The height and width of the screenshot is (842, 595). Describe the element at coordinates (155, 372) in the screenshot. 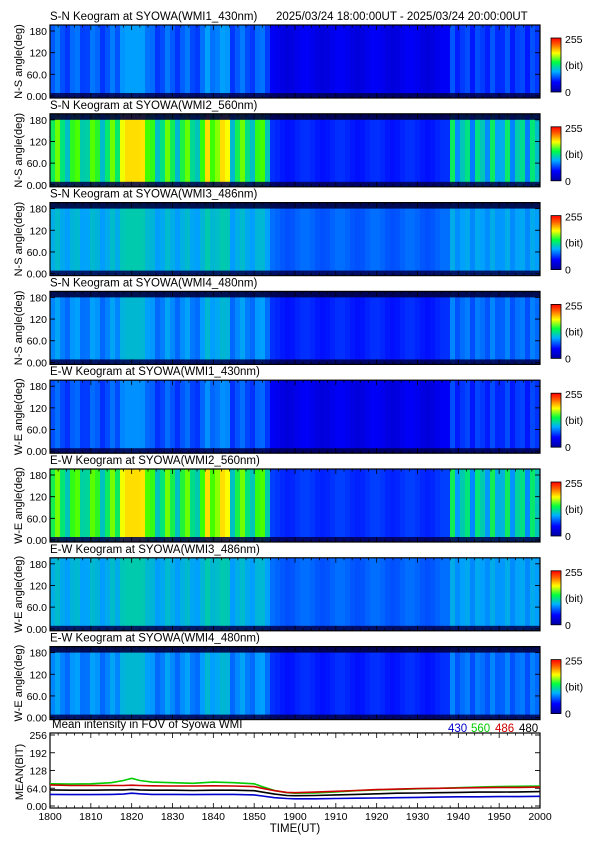

I see `keogram-title: E-W Keogram at SYOWA(WMI1_430nm)` at that location.